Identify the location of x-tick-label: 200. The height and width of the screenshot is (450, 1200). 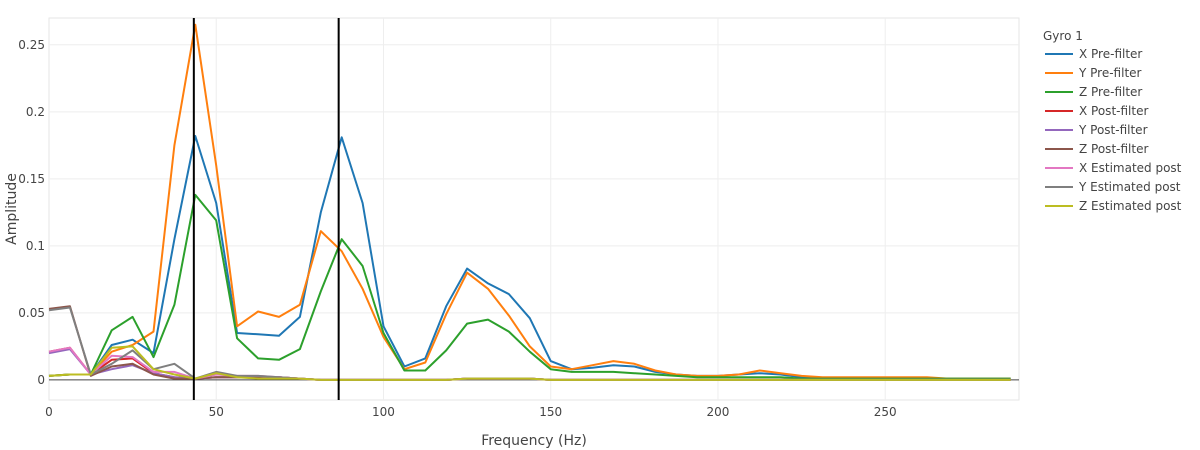
(718, 412).